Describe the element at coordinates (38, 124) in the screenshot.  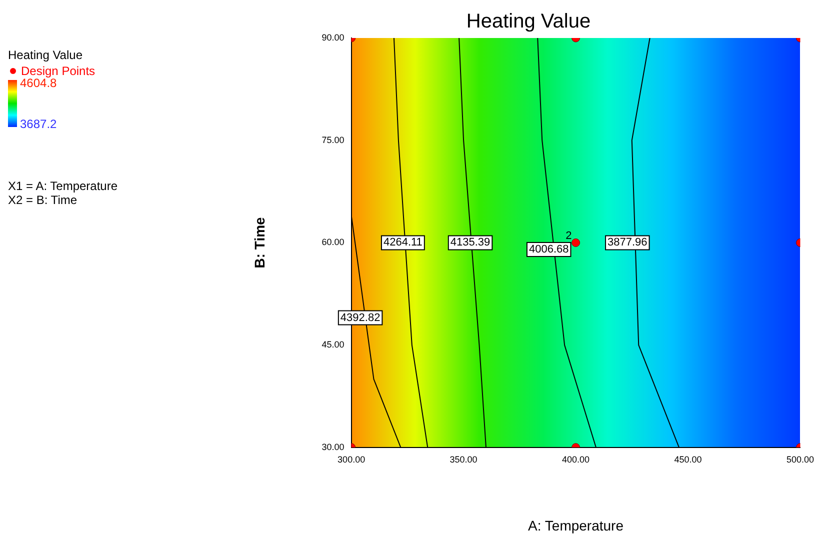
I see `color-bar-label: 3687.2` at that location.